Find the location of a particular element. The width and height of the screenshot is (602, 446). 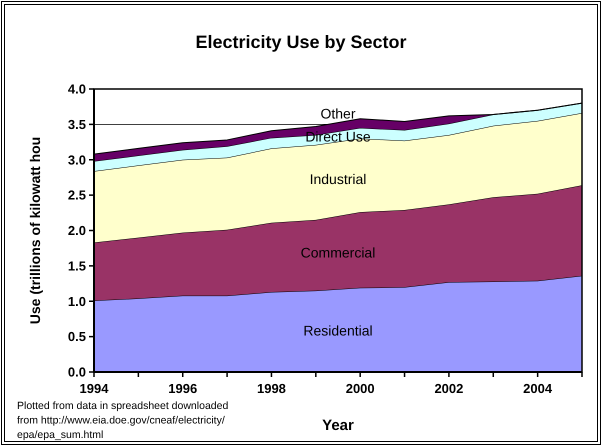

series-label: Commercial is located at coordinates (338, 252).